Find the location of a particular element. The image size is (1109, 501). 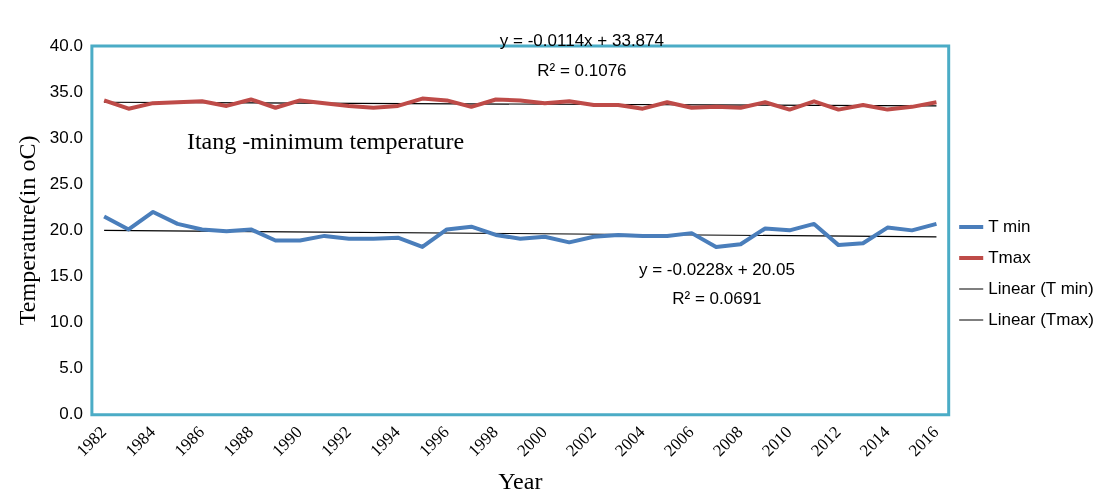

y-tick-label: 10.0 is located at coordinates (66, 322).